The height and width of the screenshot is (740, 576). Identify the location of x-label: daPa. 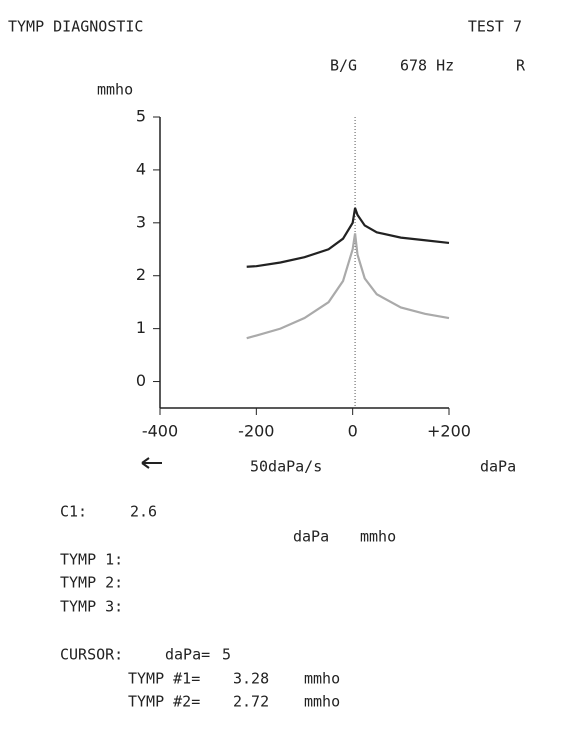
(498, 467).